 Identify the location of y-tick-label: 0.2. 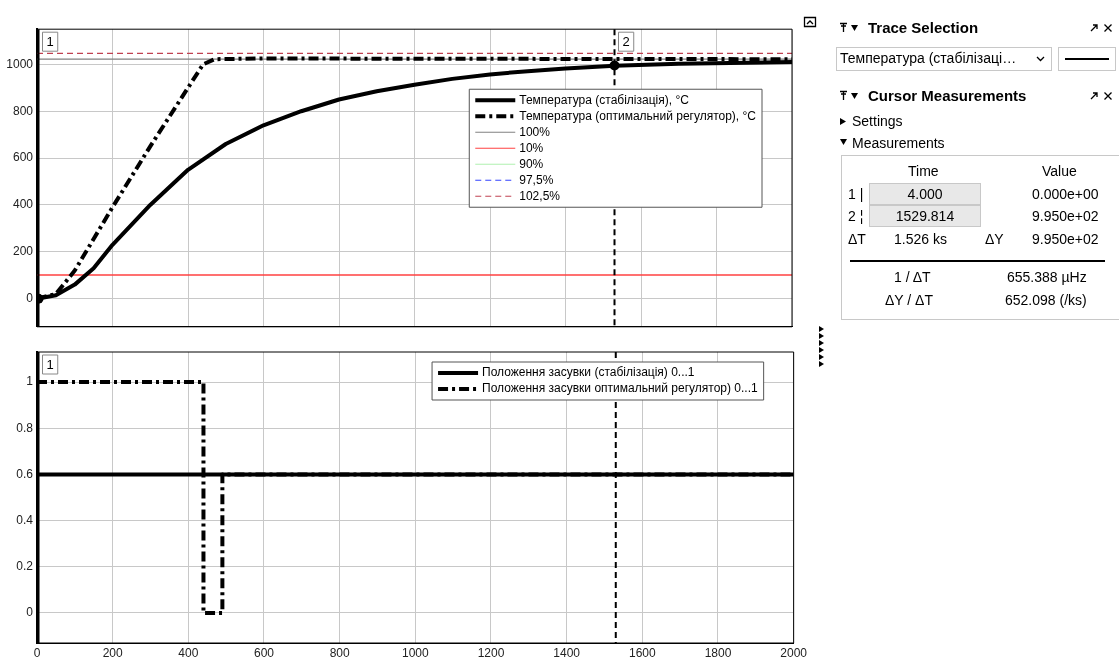
(25, 566).